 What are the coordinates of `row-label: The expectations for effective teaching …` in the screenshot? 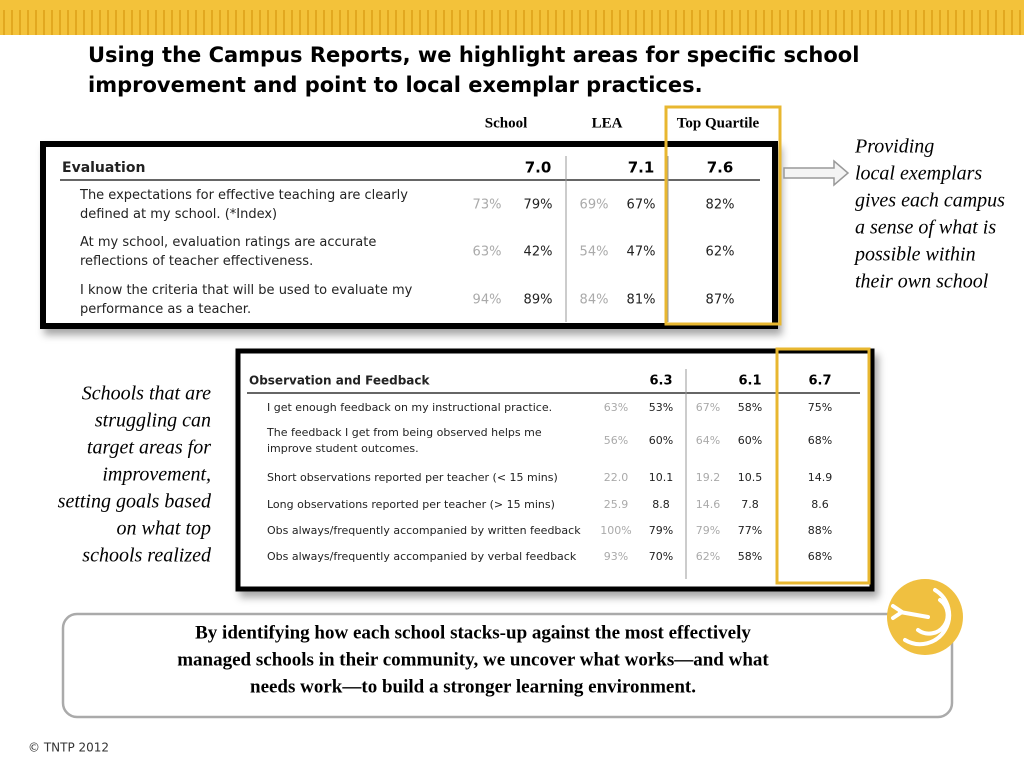 It's located at (243, 195).